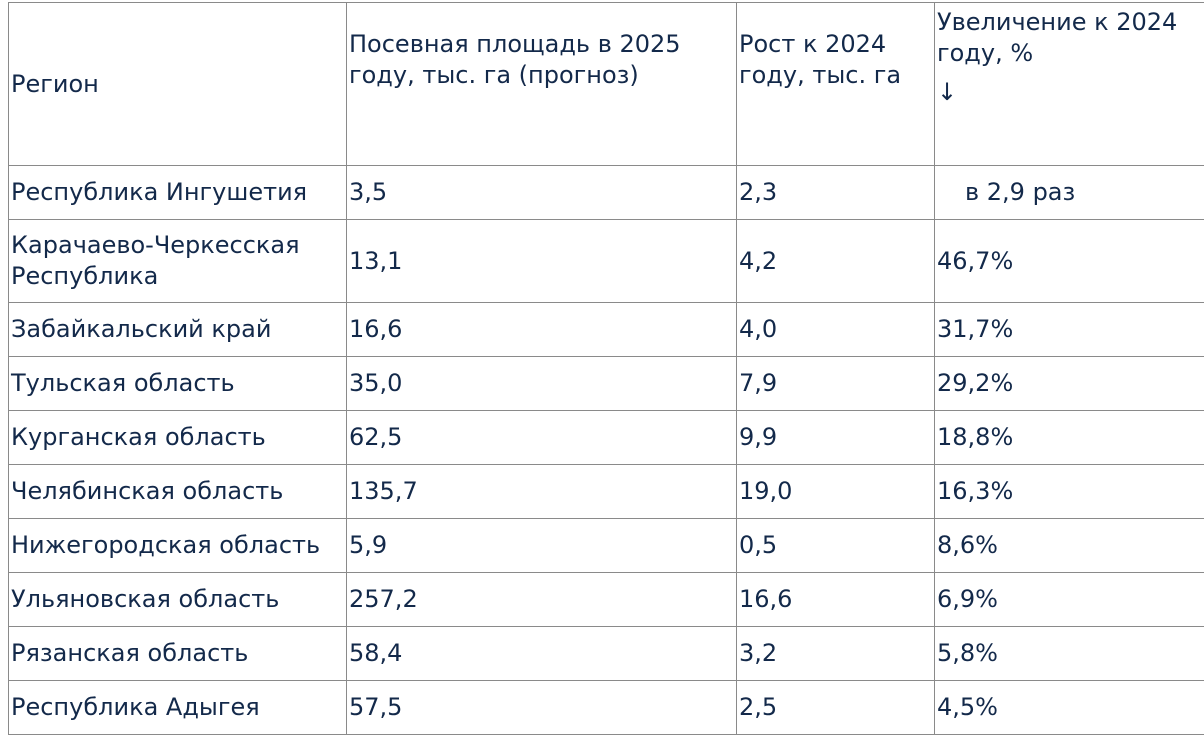 Image resolution: width=1204 pixels, height=735 pixels. Describe the element at coordinates (836, 708) in the screenshot. I see `cell-growth: 2,5` at that location.